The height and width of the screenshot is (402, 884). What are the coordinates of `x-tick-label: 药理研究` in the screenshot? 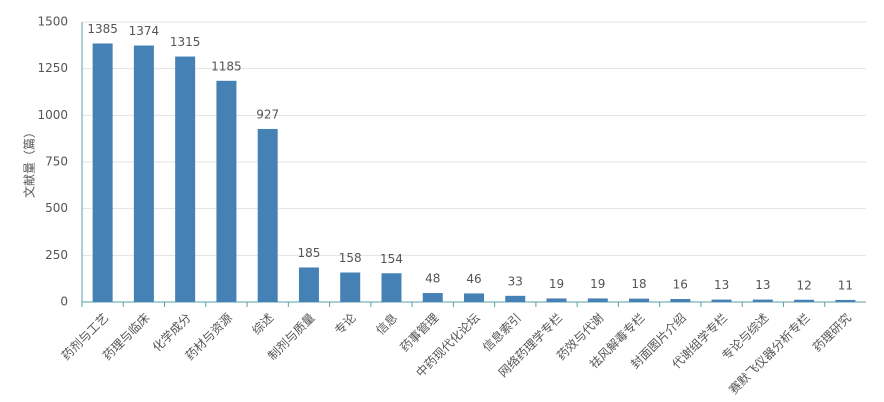 It's located at (831, 332).